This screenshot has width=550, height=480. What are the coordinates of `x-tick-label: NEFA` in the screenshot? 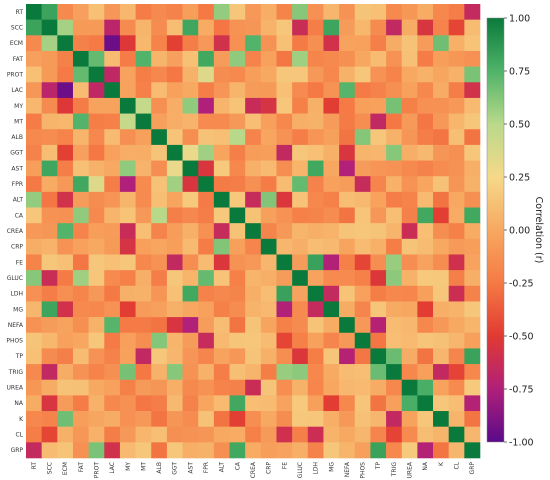 It's located at (347, 469).